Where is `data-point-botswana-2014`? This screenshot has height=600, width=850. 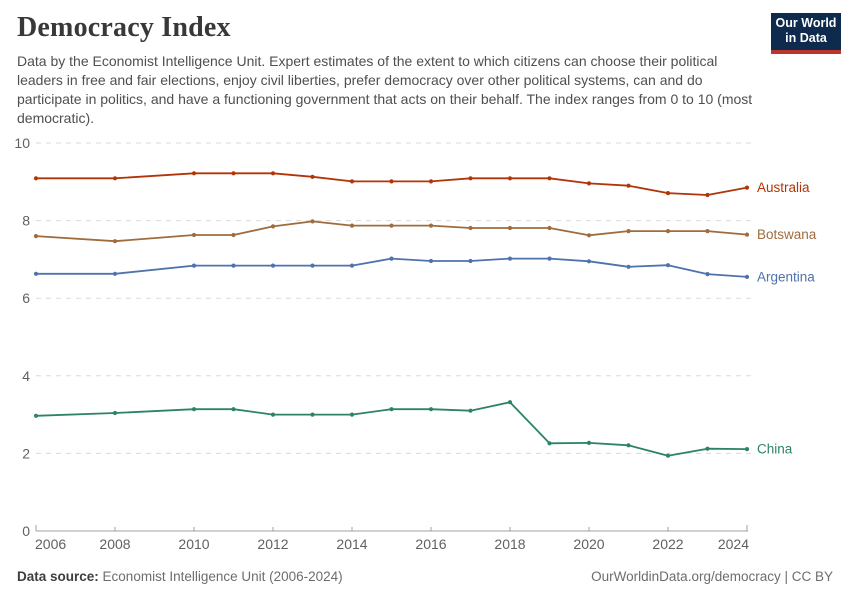
data-point-botswana-2014 is located at coordinates (352, 225).